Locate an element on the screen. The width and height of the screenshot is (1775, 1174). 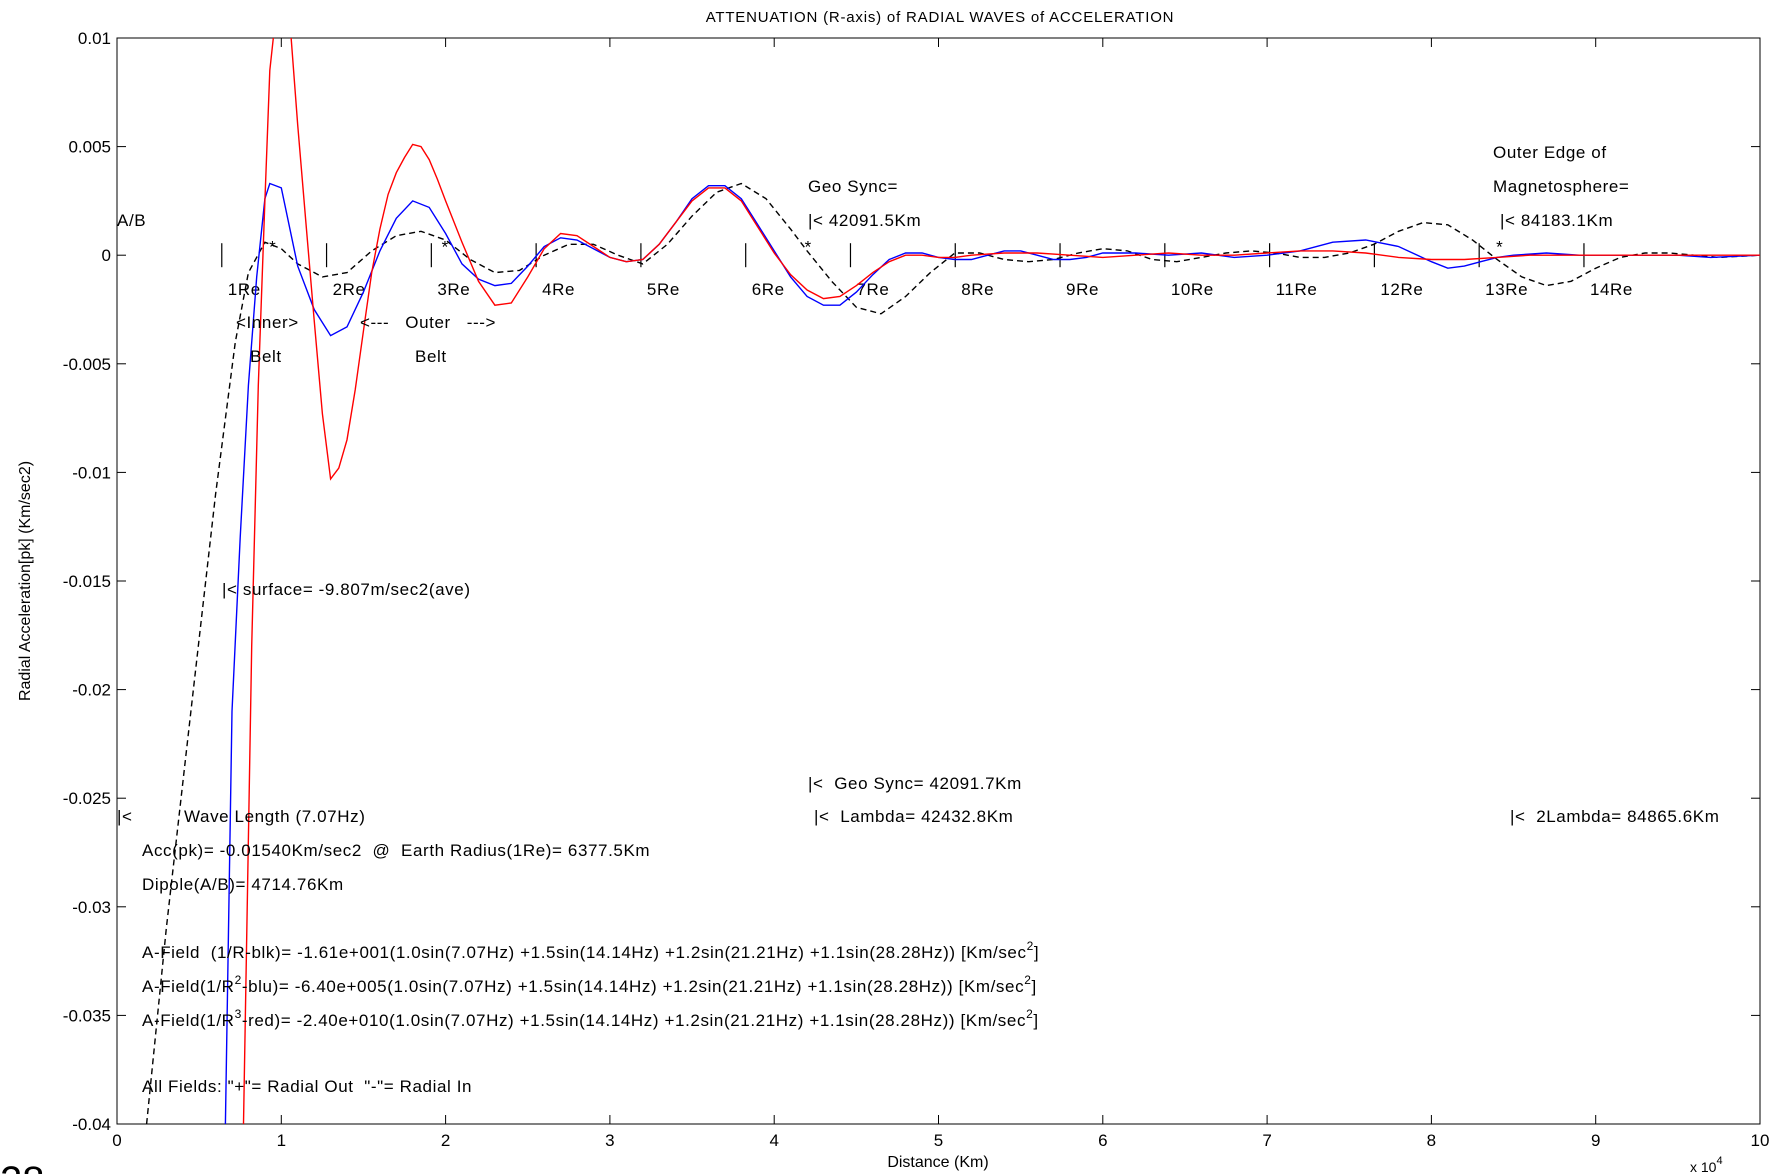
re-marker-label: 8Re is located at coordinates (977, 289).